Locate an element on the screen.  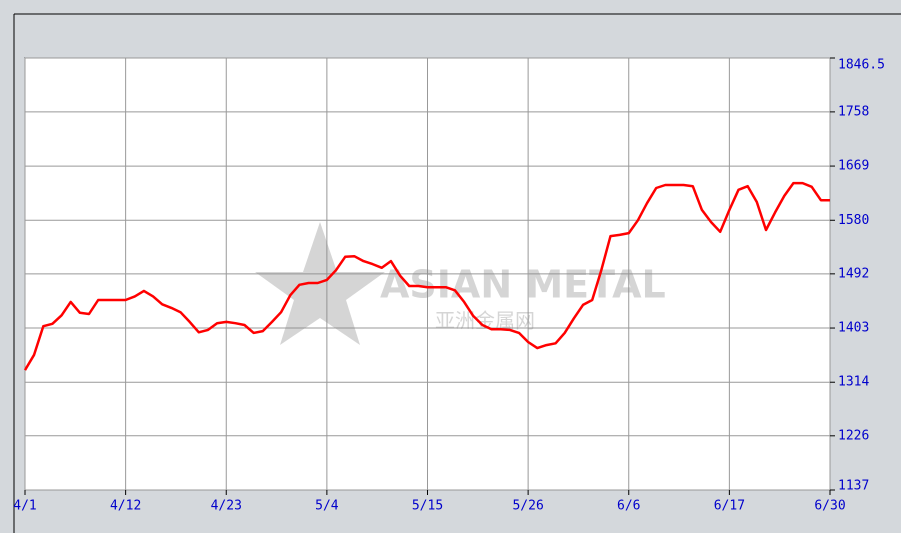
x-tick-label: 6/17 is located at coordinates (729, 506).